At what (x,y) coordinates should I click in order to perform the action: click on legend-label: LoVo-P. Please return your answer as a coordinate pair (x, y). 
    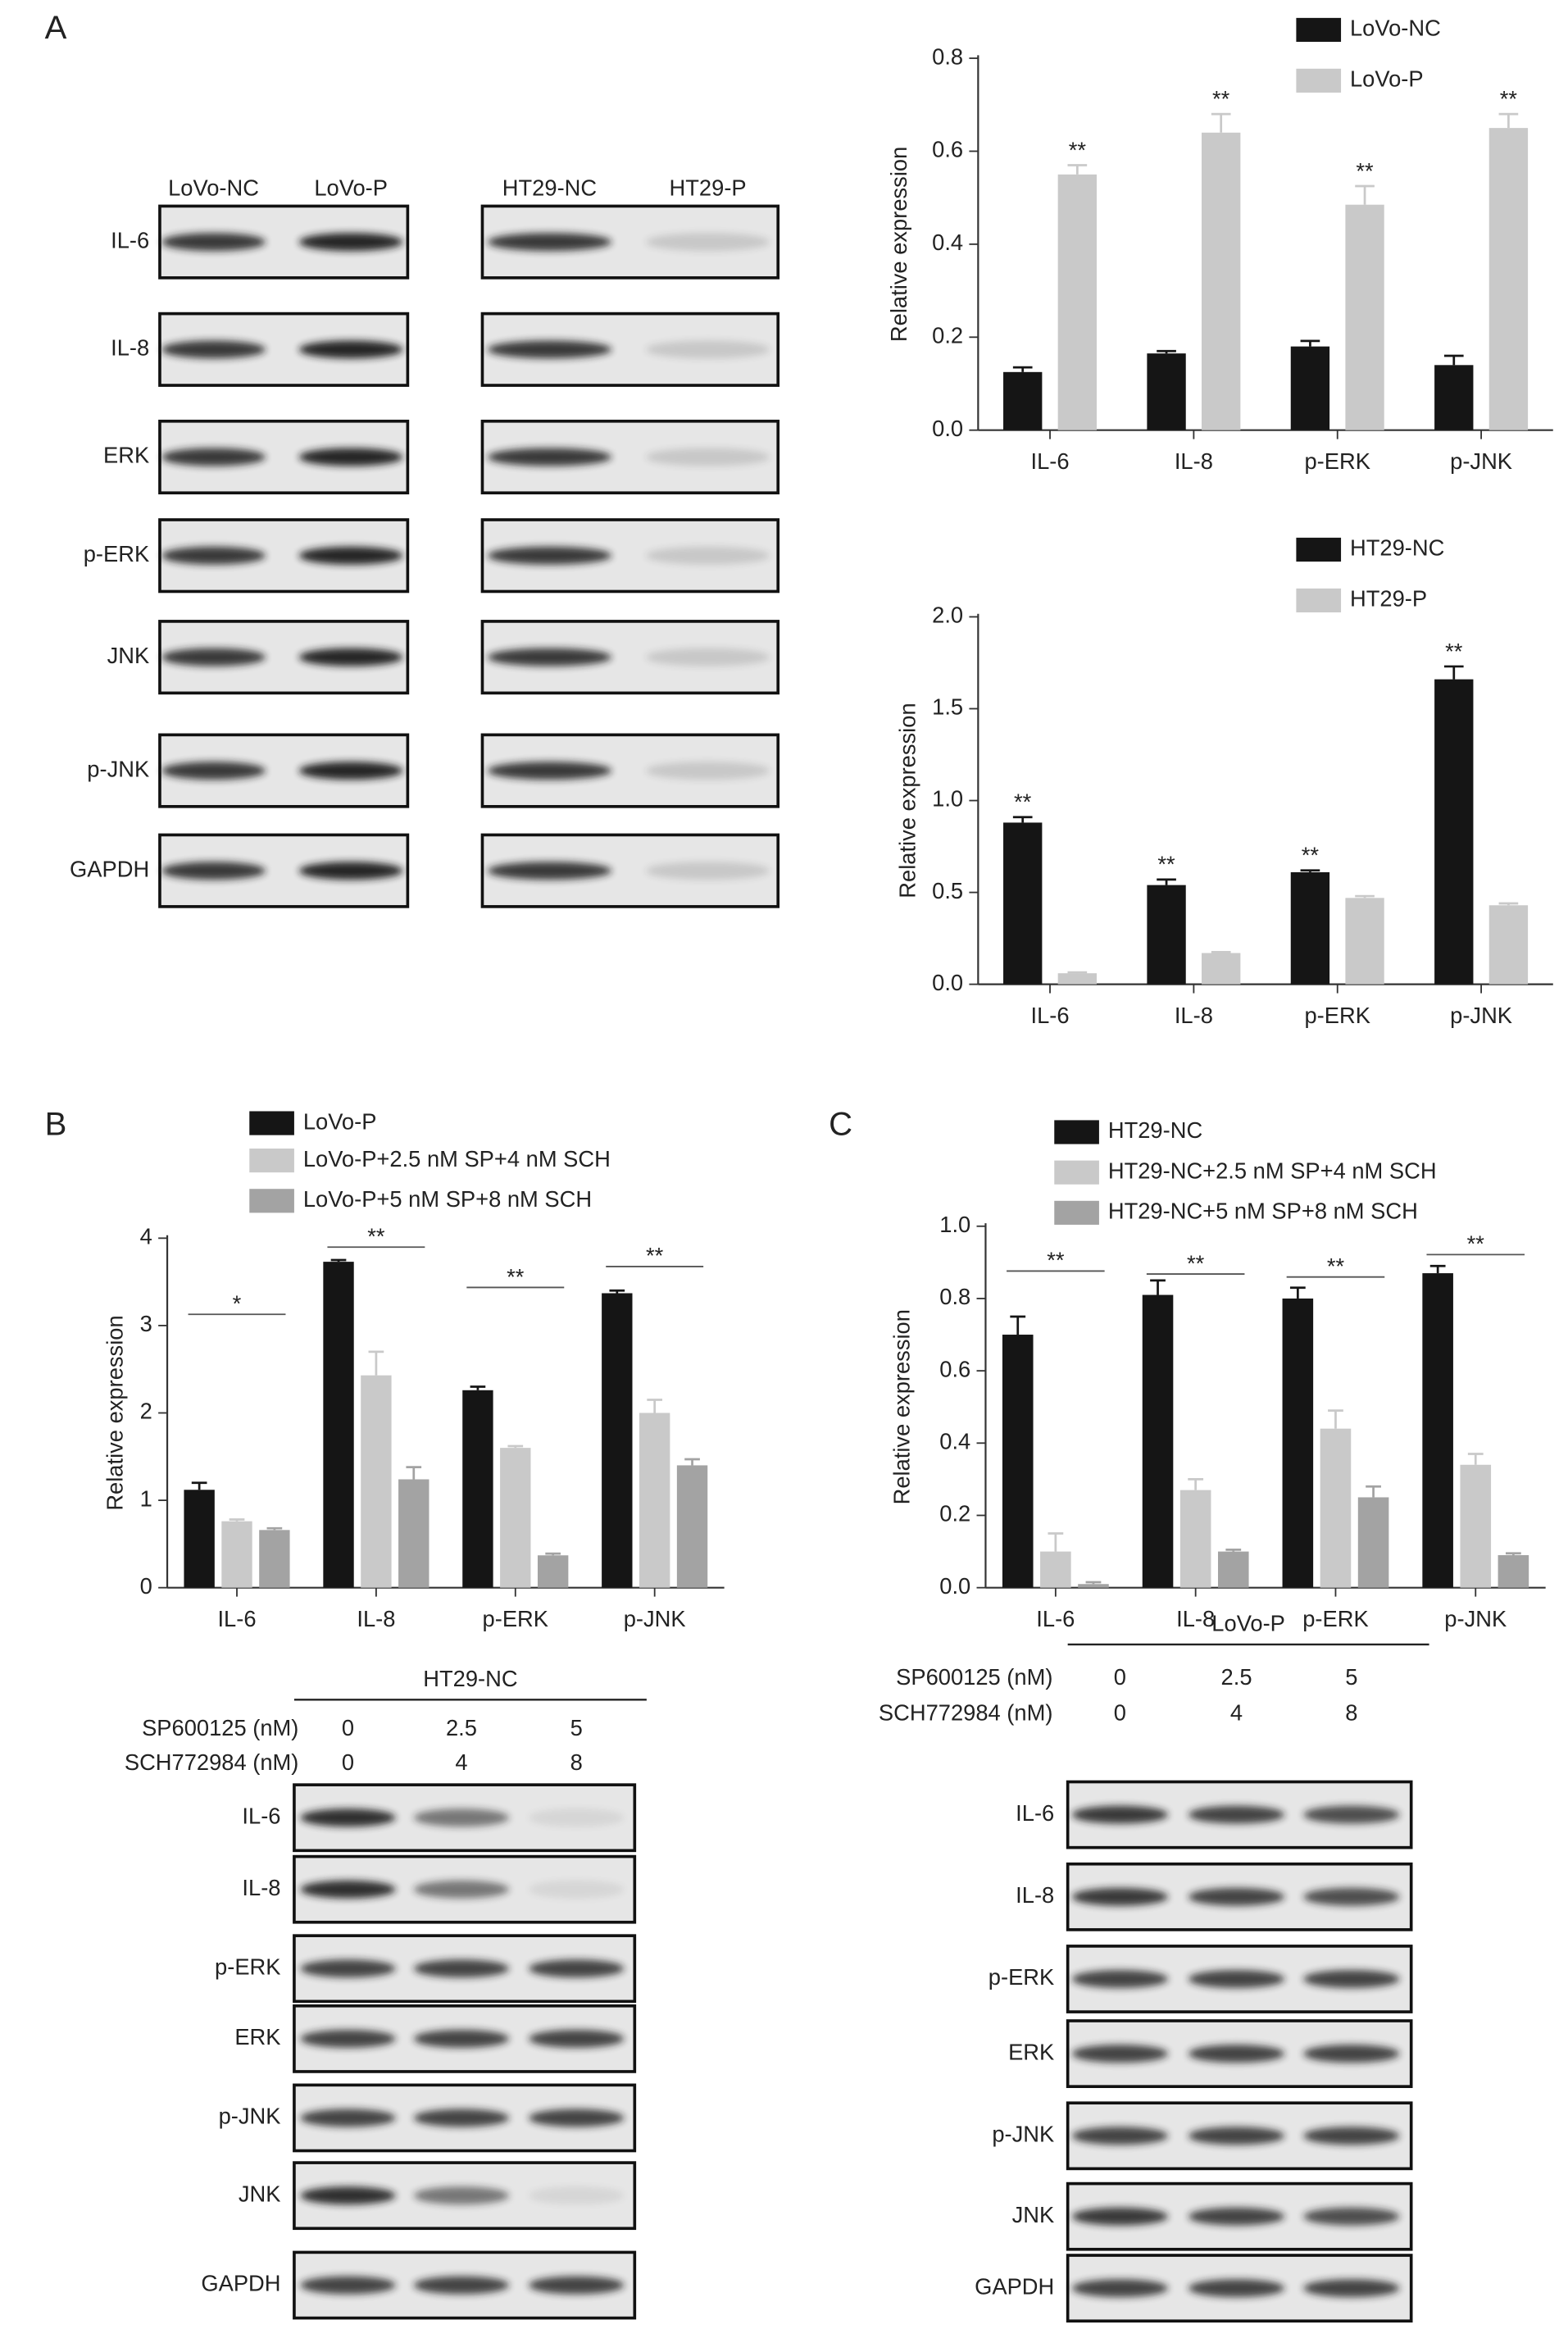
    Looking at the image, I should click on (340, 1121).